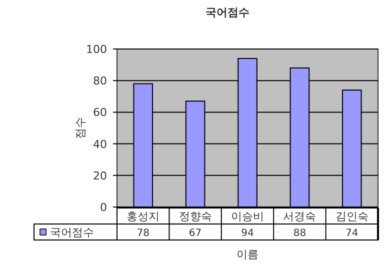 Image resolution: width=388 pixels, height=270 pixels. What do you see at coordinates (96, 49) in the screenshot?
I see `y-tick-label: 100` at bounding box center [96, 49].